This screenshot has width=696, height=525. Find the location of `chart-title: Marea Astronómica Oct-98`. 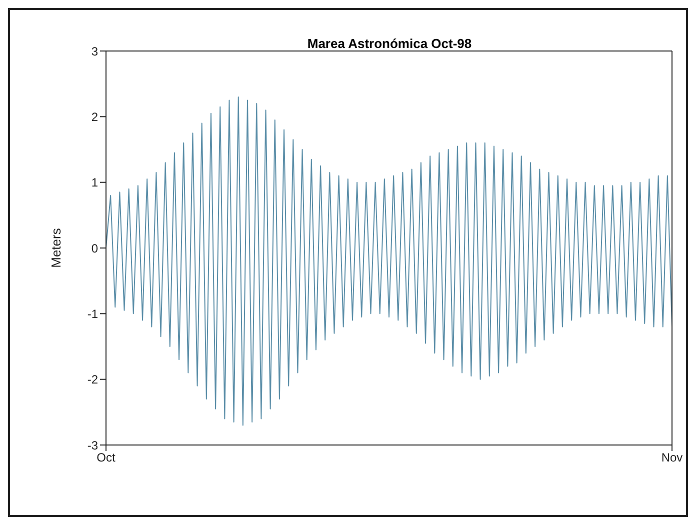

chart-title: Marea Astronómica Oct-98 is located at coordinates (389, 43).